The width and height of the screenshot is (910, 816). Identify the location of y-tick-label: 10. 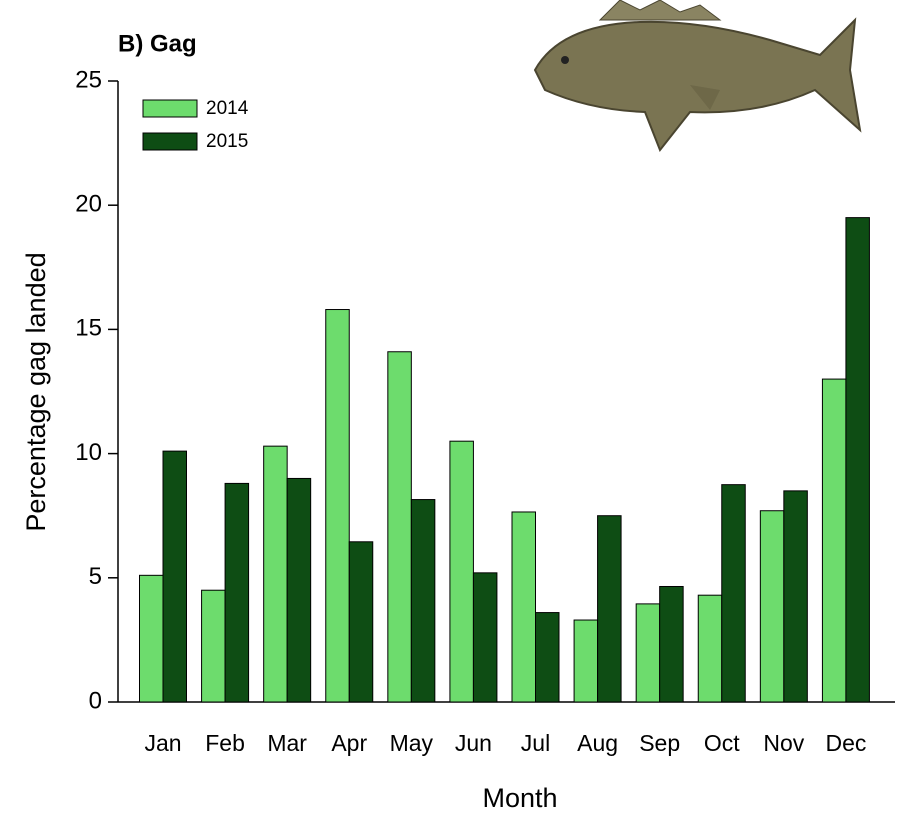
(88, 452).